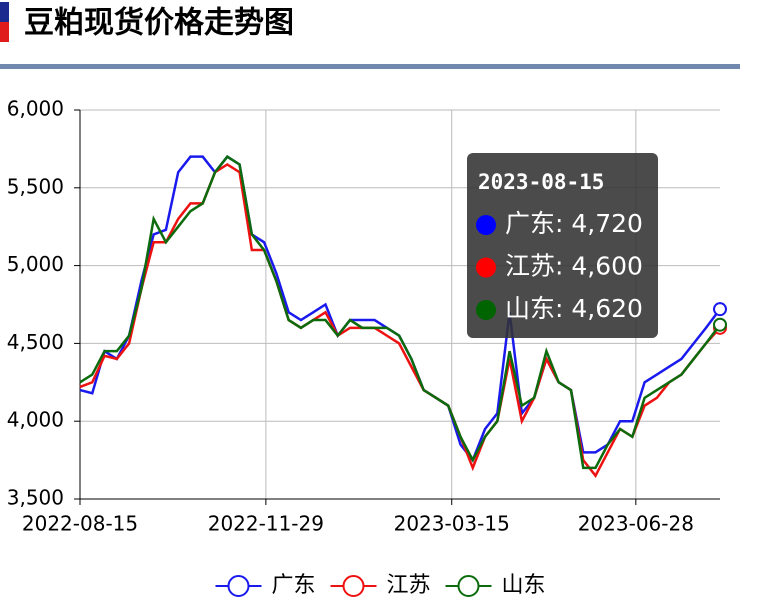  I want to click on x-tick-label: 2023-03-15, so click(452, 524).